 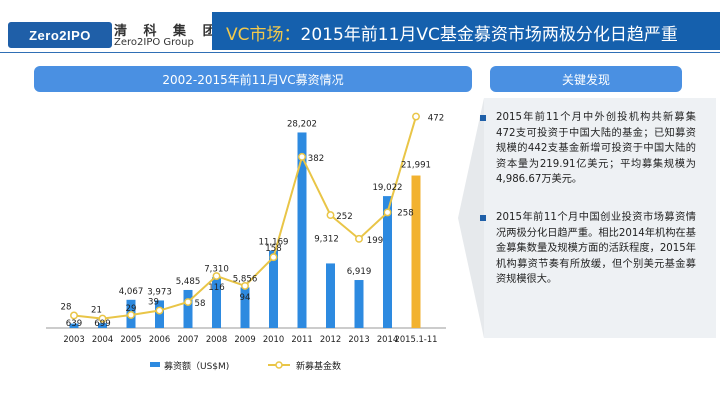 What do you see at coordinates (416, 339) in the screenshot?
I see `x-tick-label: 2015.1-11` at bounding box center [416, 339].